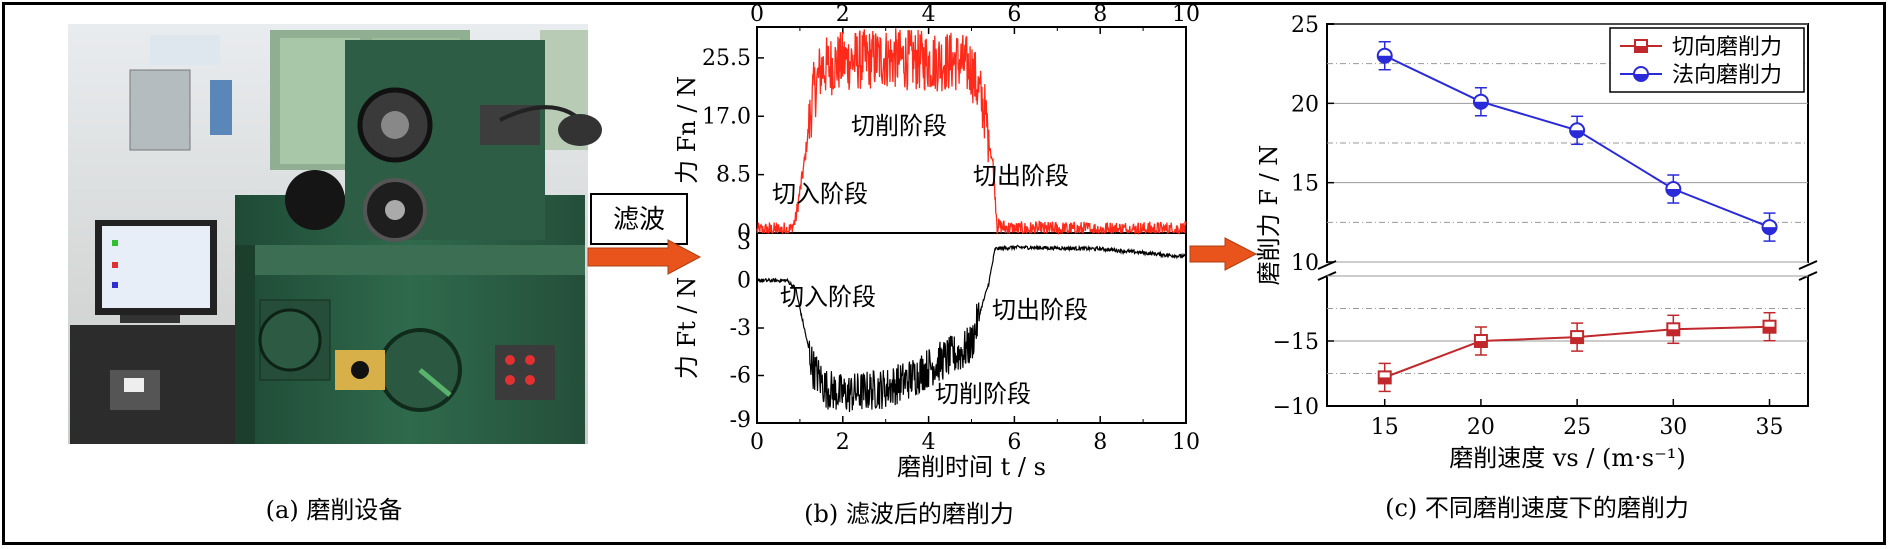 This screenshot has height=549, width=1890. Describe the element at coordinates (1537, 508) in the screenshot. I see `caption-c: (c) 不同磨削速度下的磨削力` at that location.